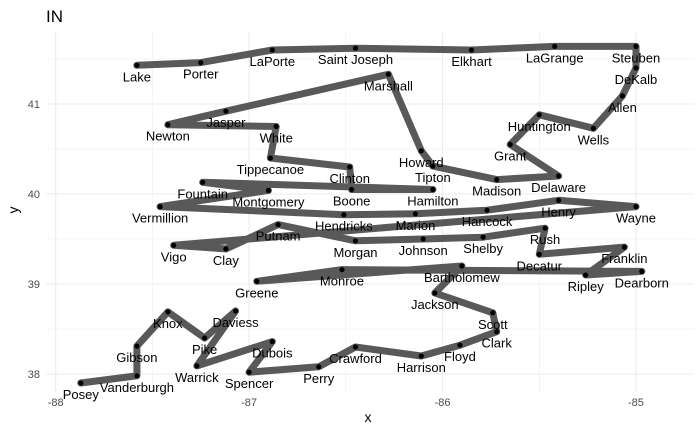 The height and width of the screenshot is (432, 700). Describe the element at coordinates (493, 324) in the screenshot. I see `point-label: Scott` at that location.